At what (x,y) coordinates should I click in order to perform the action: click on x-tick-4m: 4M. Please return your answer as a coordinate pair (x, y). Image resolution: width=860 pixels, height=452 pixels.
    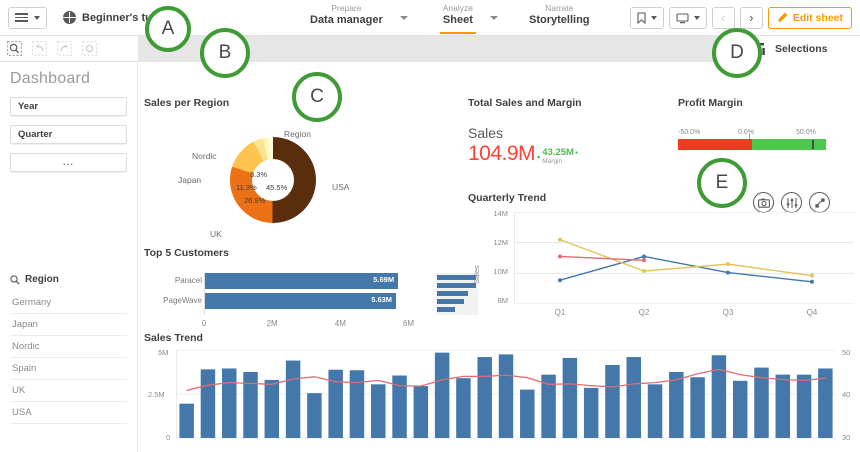
    Looking at the image, I should click on (340, 323).